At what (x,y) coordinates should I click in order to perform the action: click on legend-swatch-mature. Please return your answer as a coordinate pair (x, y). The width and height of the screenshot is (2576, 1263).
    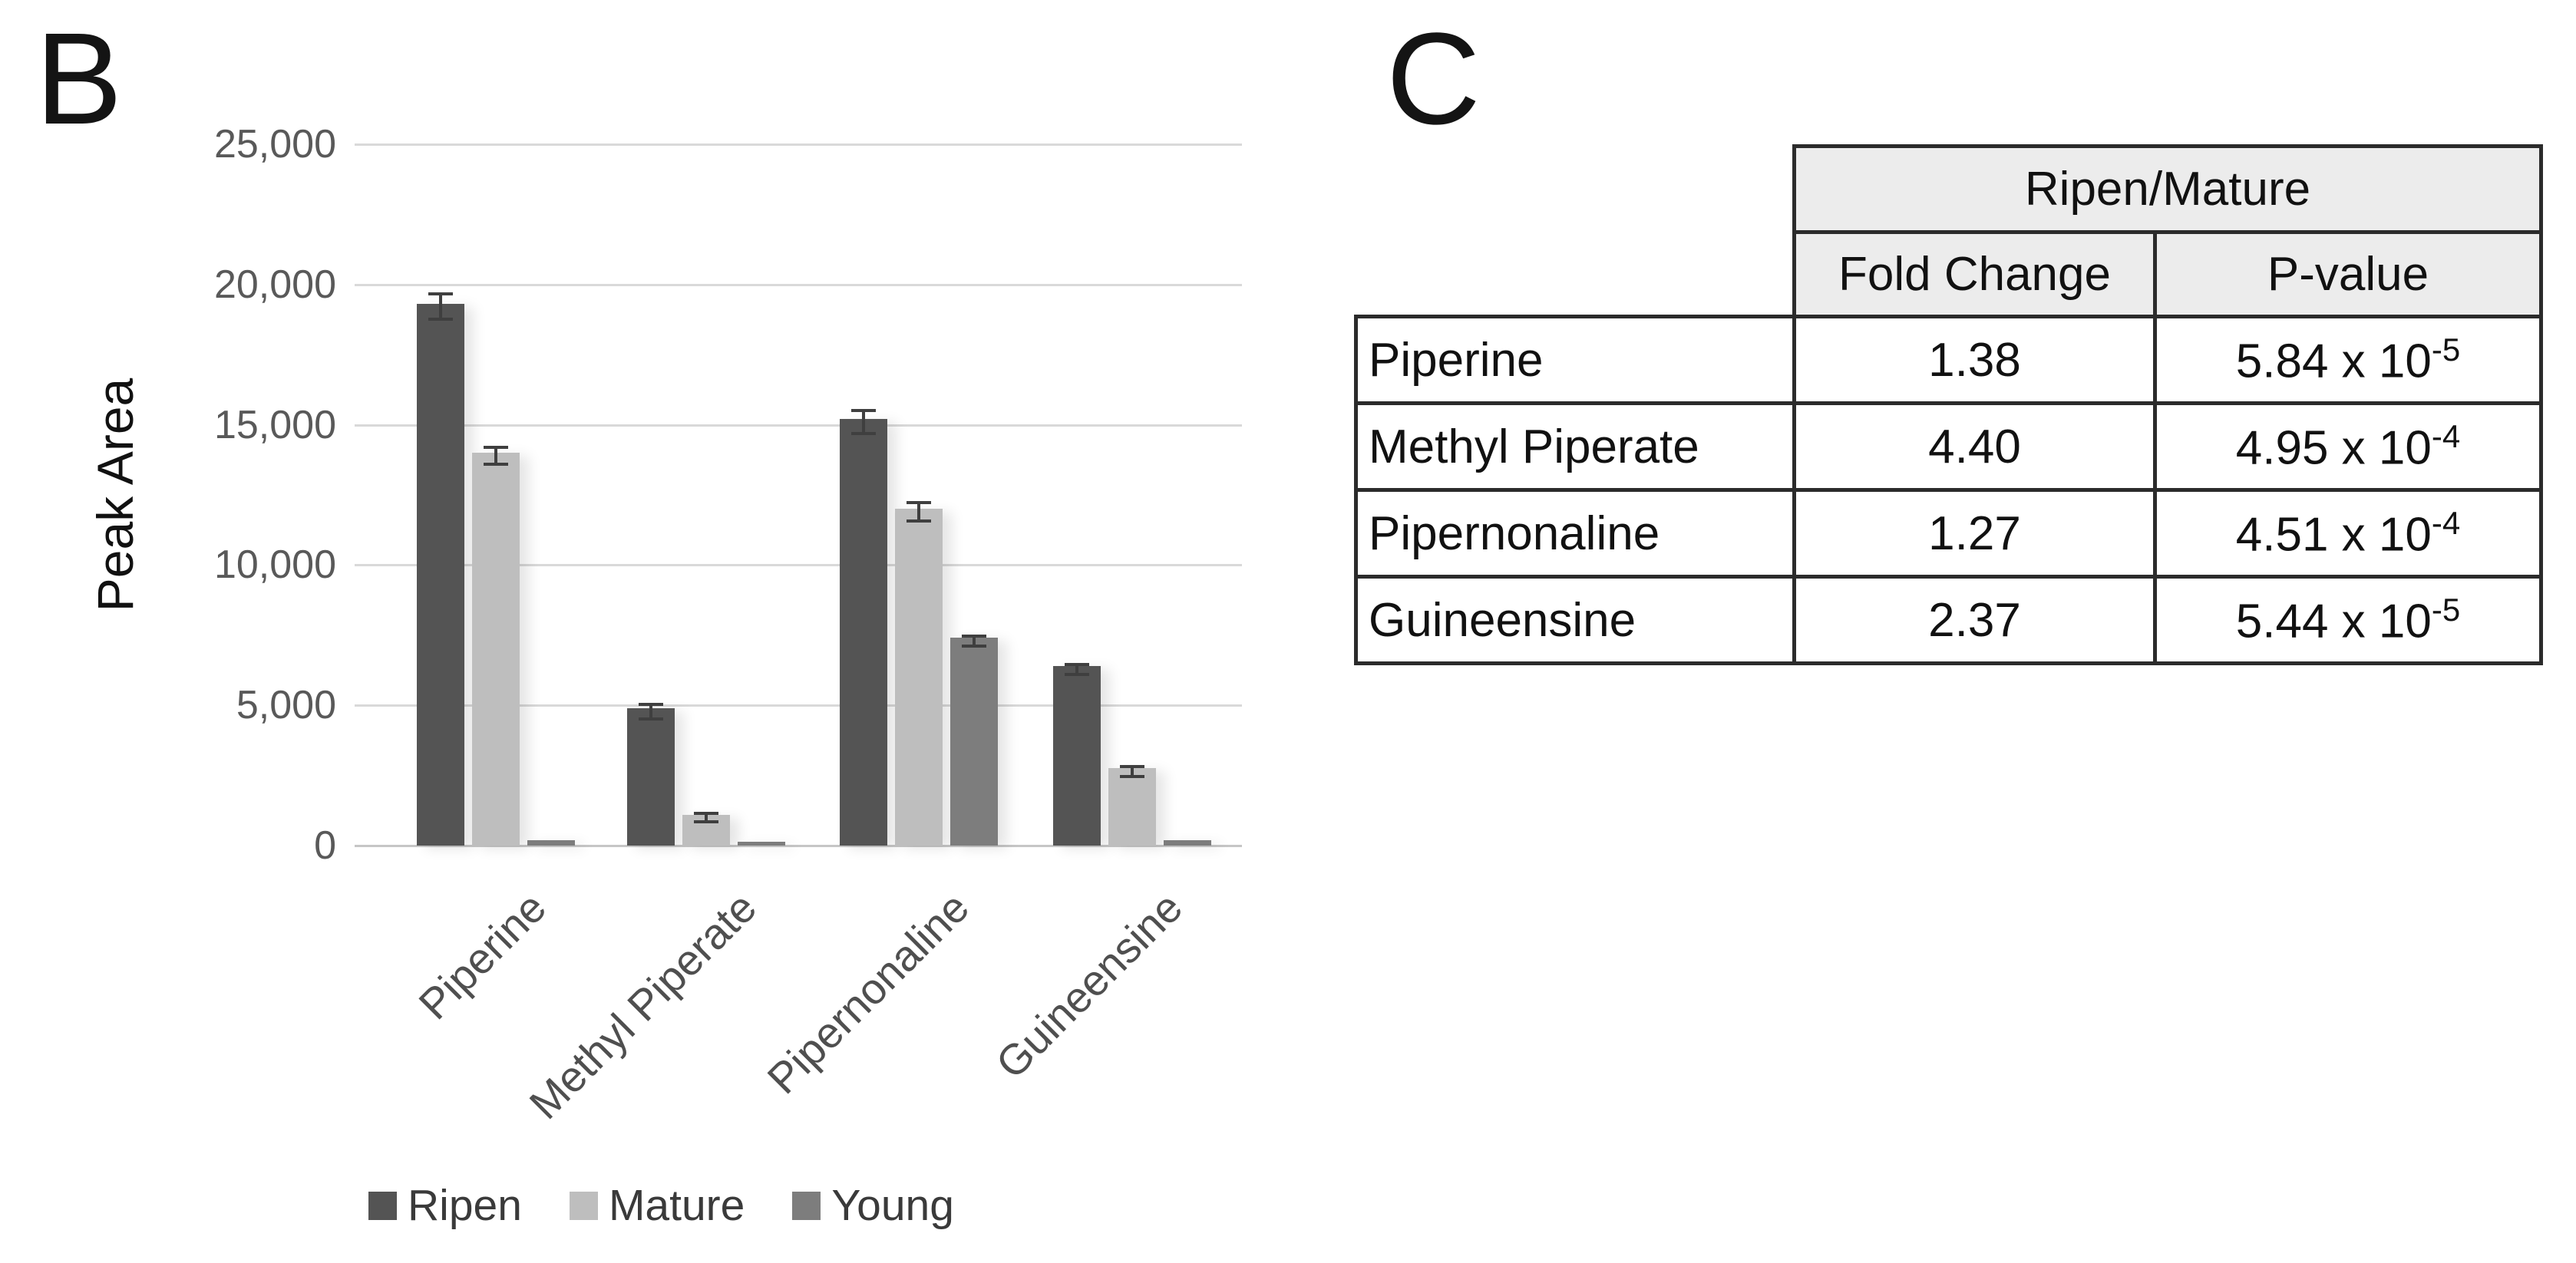
    Looking at the image, I should click on (583, 1205).